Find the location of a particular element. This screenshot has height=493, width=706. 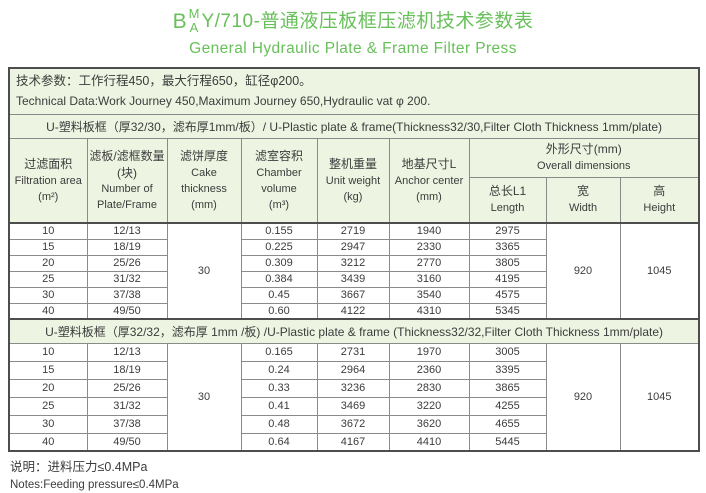

cell-length: 4575 is located at coordinates (507, 295).